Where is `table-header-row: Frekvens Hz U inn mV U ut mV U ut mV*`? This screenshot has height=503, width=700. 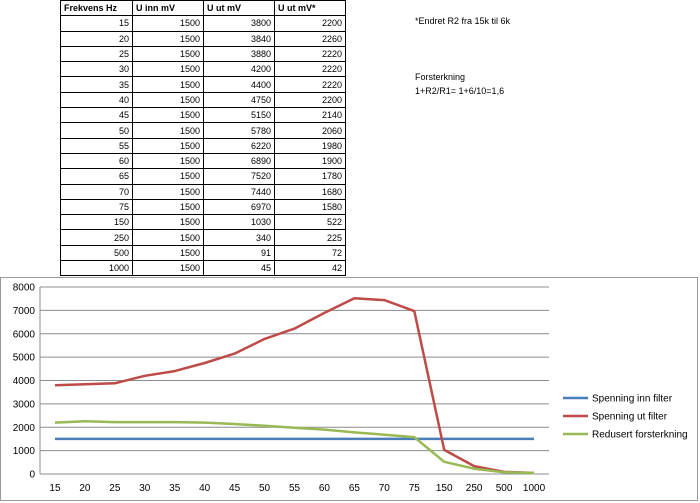 table-header-row: Frekvens Hz U inn mV U ut mV U ut mV* is located at coordinates (203, 8).